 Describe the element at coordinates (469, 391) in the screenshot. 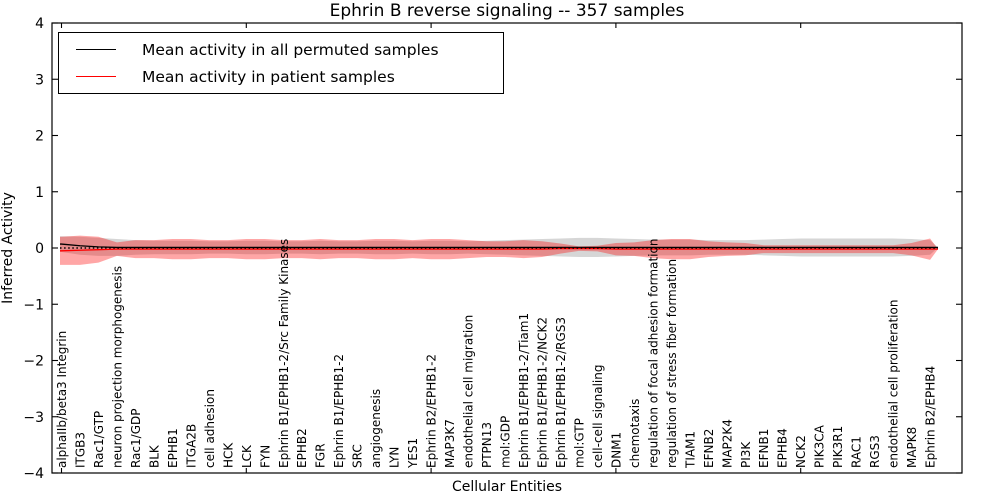

I see `x-entity-label: endothelial cell migration` at that location.